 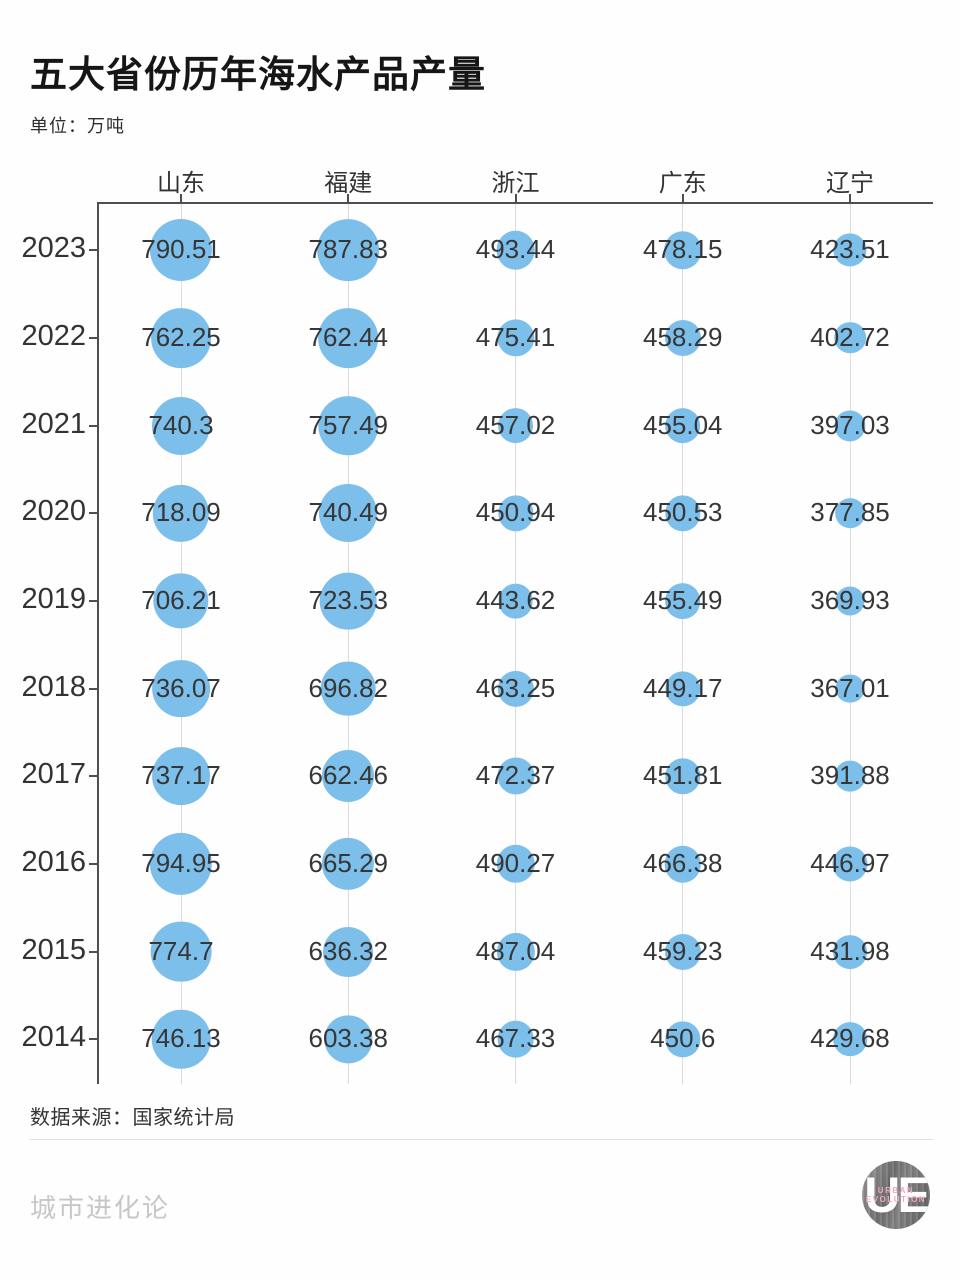 I want to click on column-header-2: 福建, so click(x=348, y=183).